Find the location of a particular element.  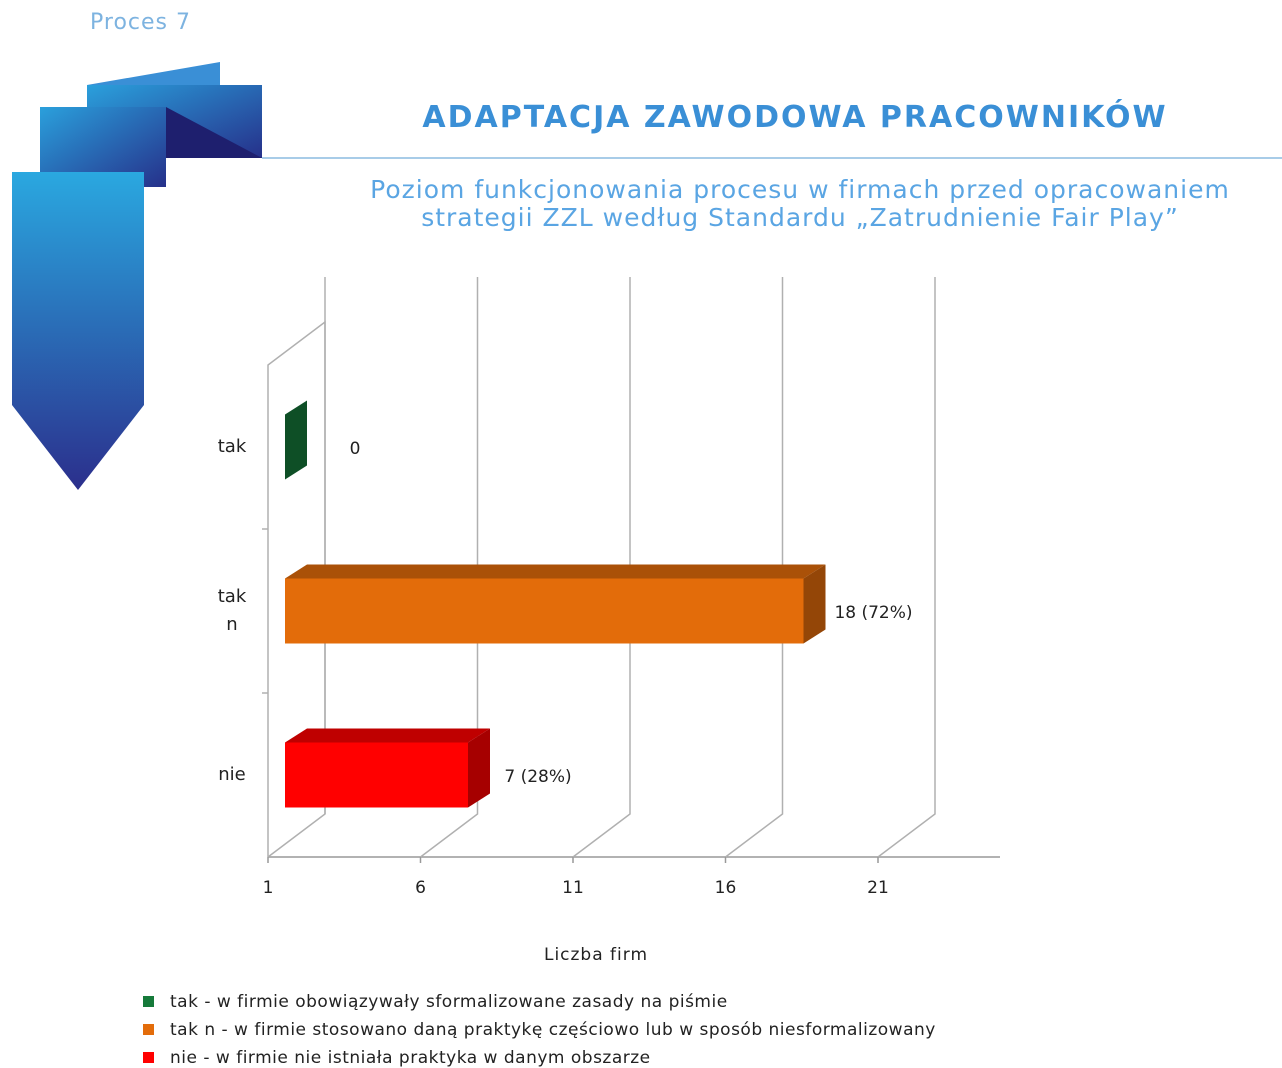

x-tick-label: 6 is located at coordinates (420, 888).